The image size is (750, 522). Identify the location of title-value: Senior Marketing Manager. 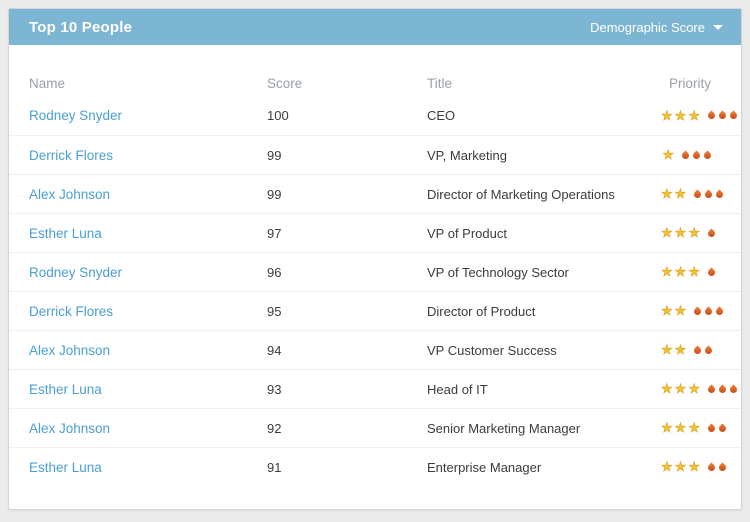
(504, 428).